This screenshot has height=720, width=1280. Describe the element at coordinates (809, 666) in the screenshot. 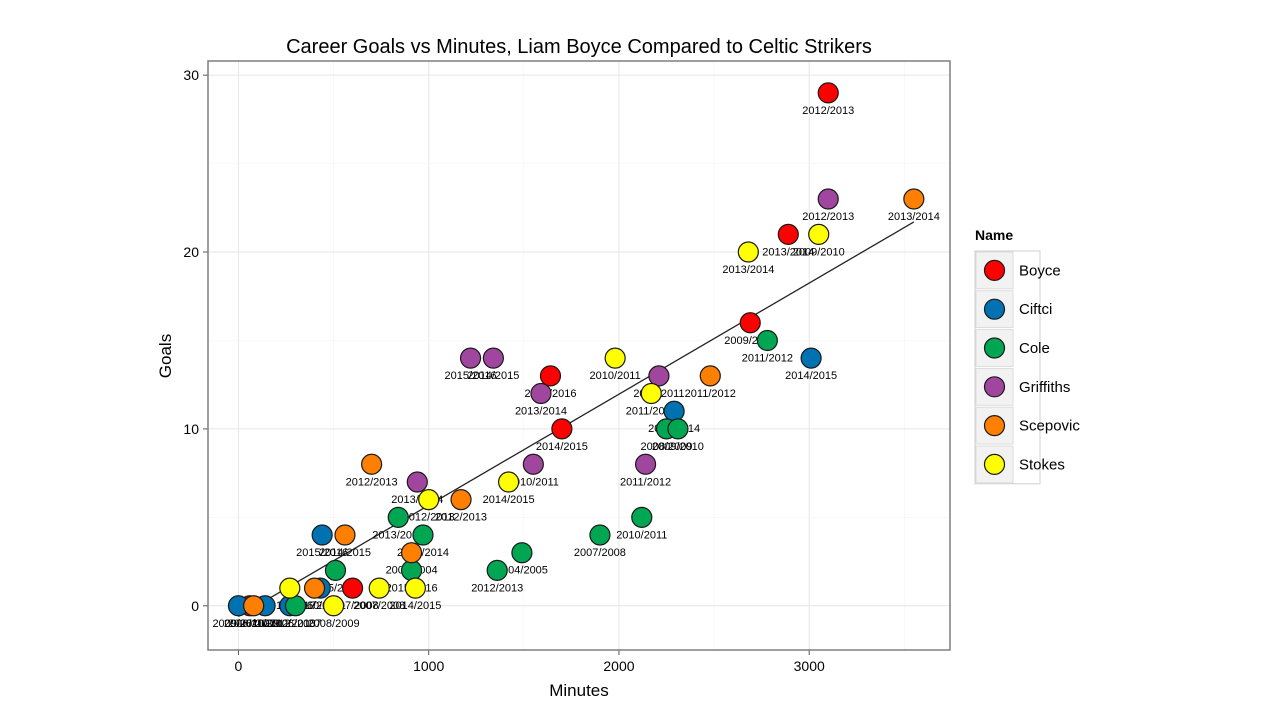

I see `x-tick-label: 3000` at that location.